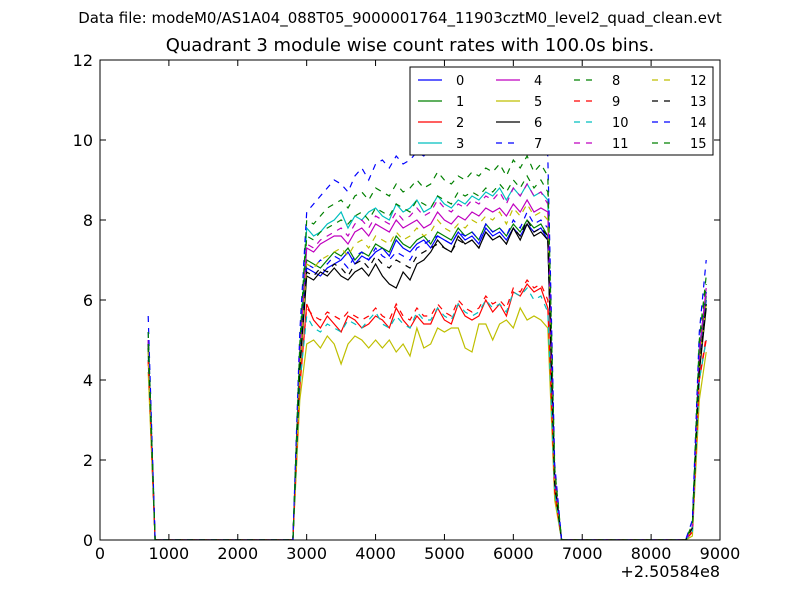  What do you see at coordinates (88, 380) in the screenshot?
I see `y-tick-label: 4` at bounding box center [88, 380].